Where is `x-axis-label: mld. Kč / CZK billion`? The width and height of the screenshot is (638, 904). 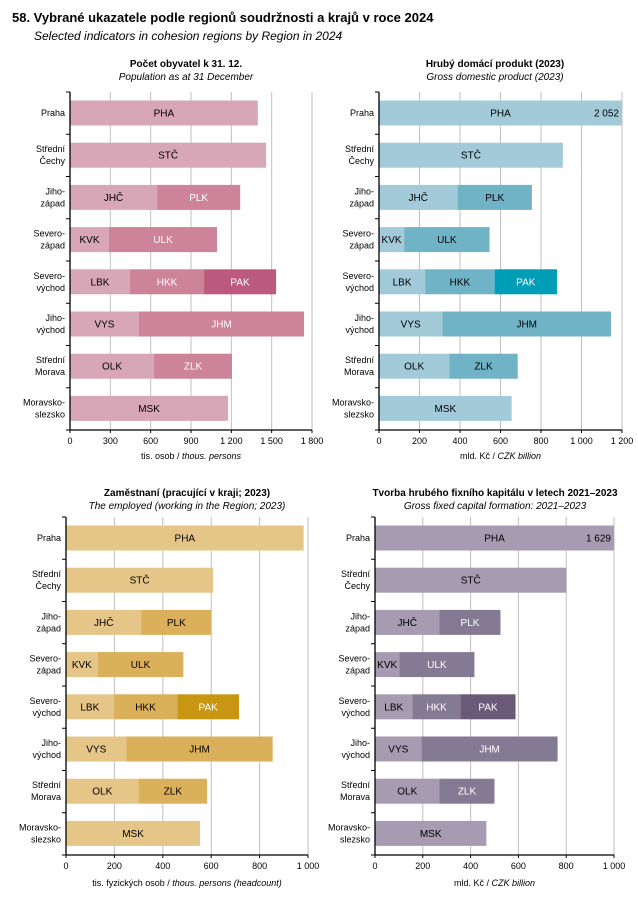 x-axis-label: mld. Kč / CZK billion is located at coordinates (494, 883).